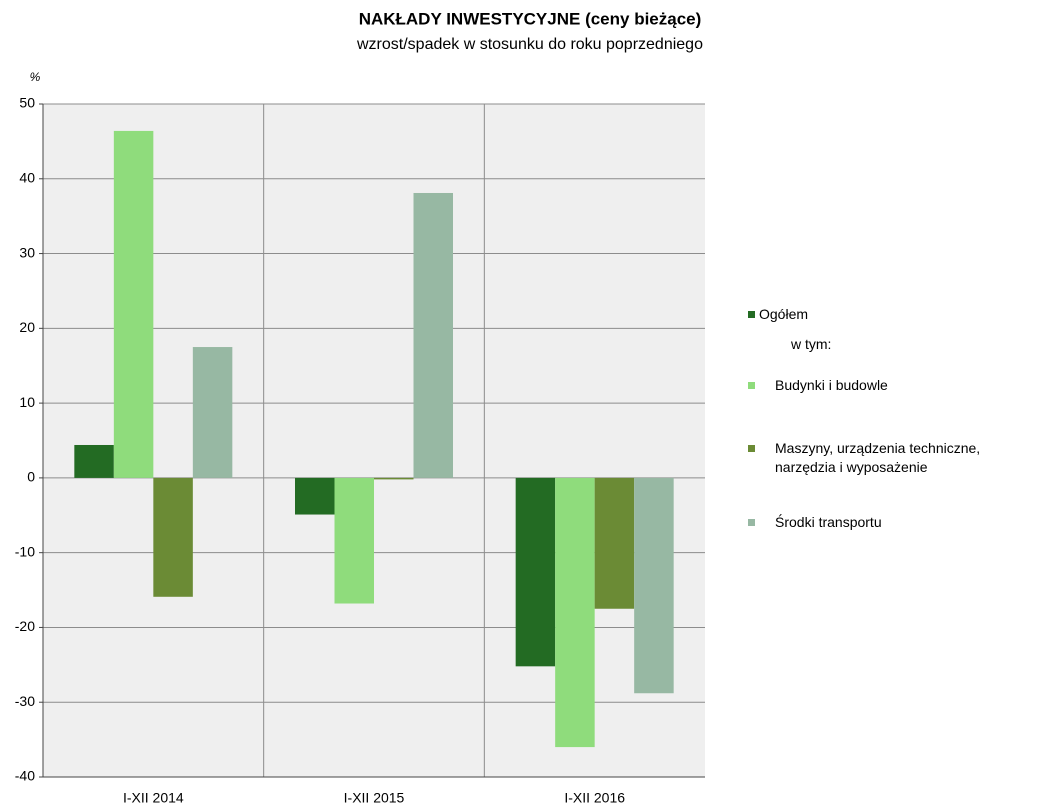 The height and width of the screenshot is (807, 1051). What do you see at coordinates (828, 522) in the screenshot?
I see `legend-label: Środki transportu` at bounding box center [828, 522].